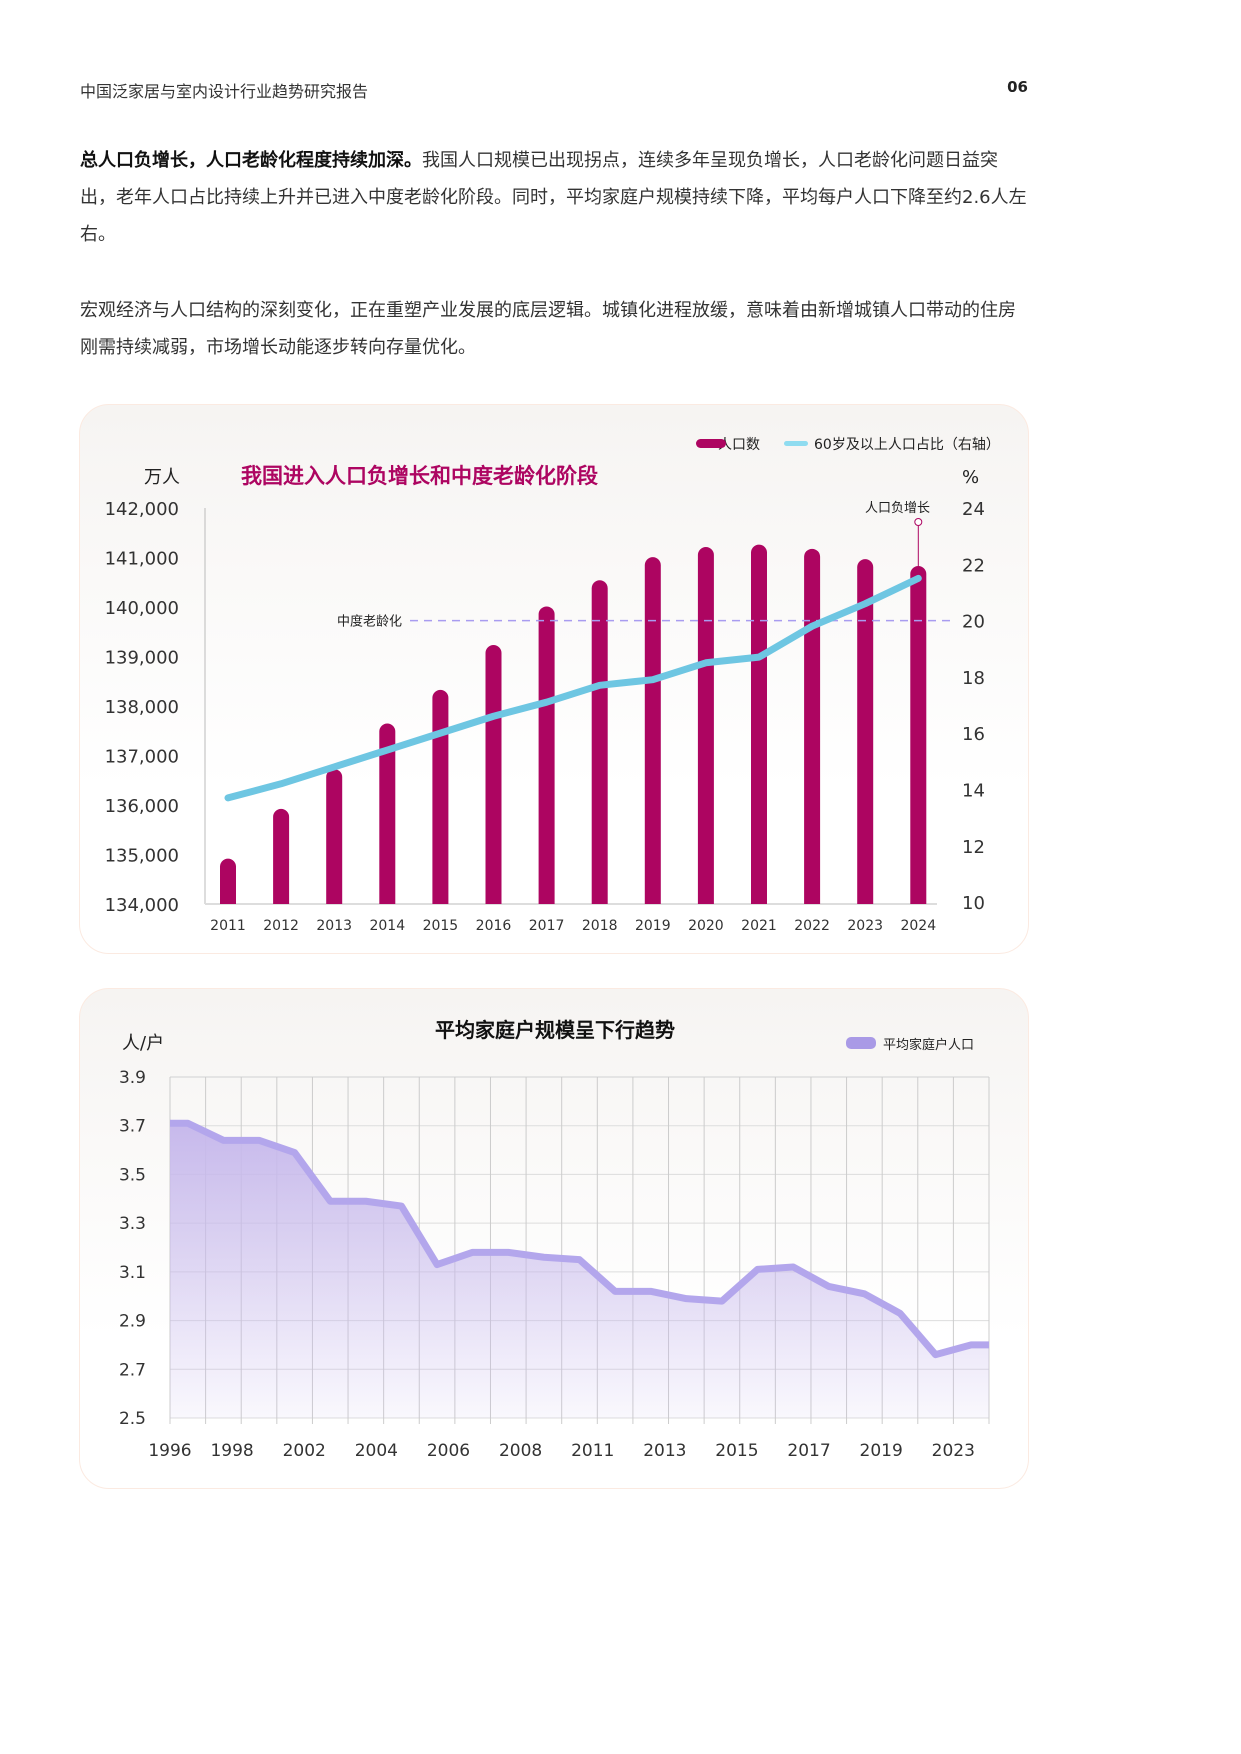  I want to click on aging-ratio-line, so click(573, 688).